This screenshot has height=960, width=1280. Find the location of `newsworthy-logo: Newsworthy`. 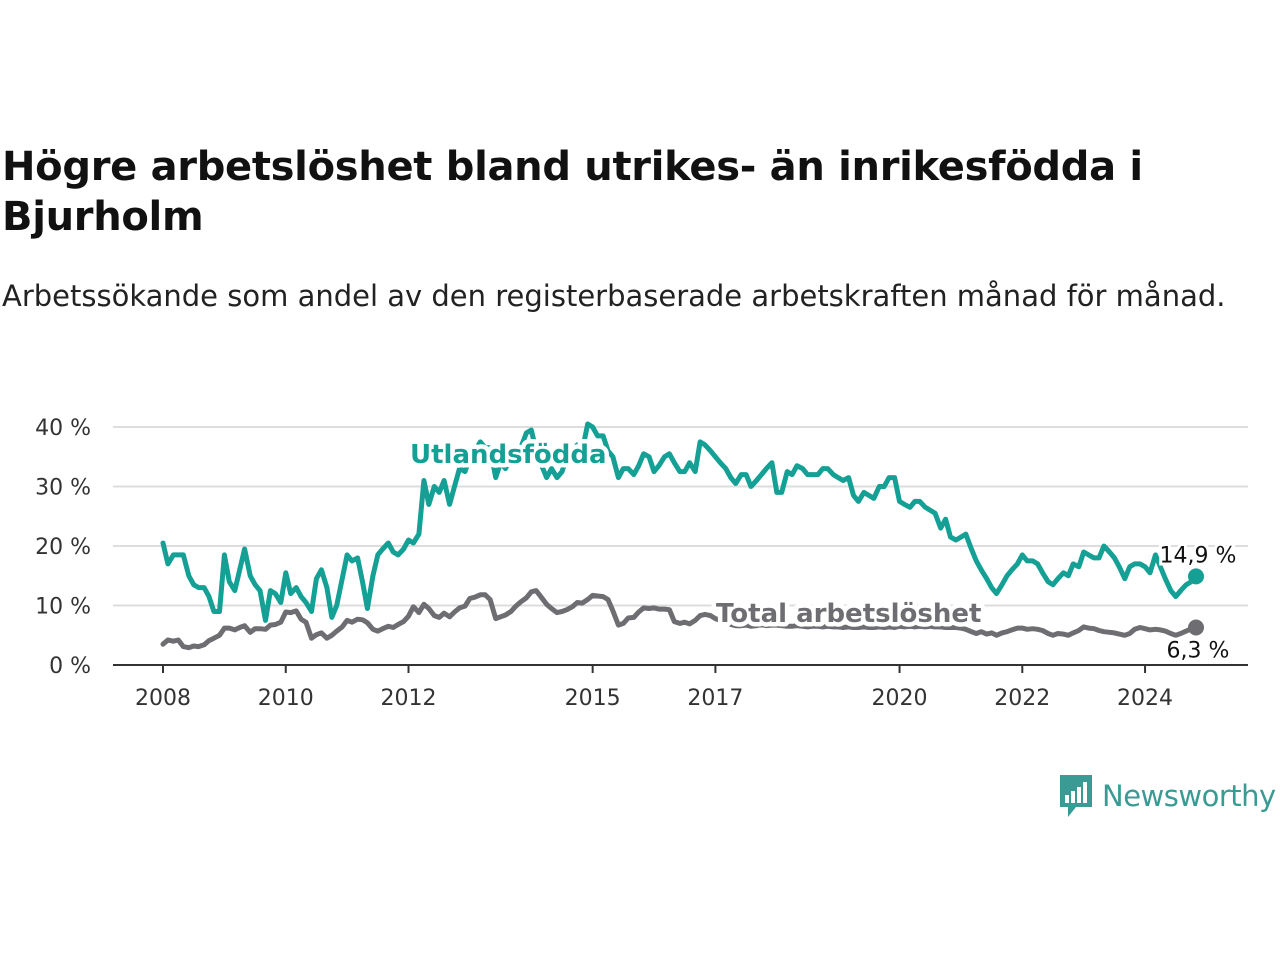

newsworthy-logo: Newsworthy is located at coordinates (1167, 796).